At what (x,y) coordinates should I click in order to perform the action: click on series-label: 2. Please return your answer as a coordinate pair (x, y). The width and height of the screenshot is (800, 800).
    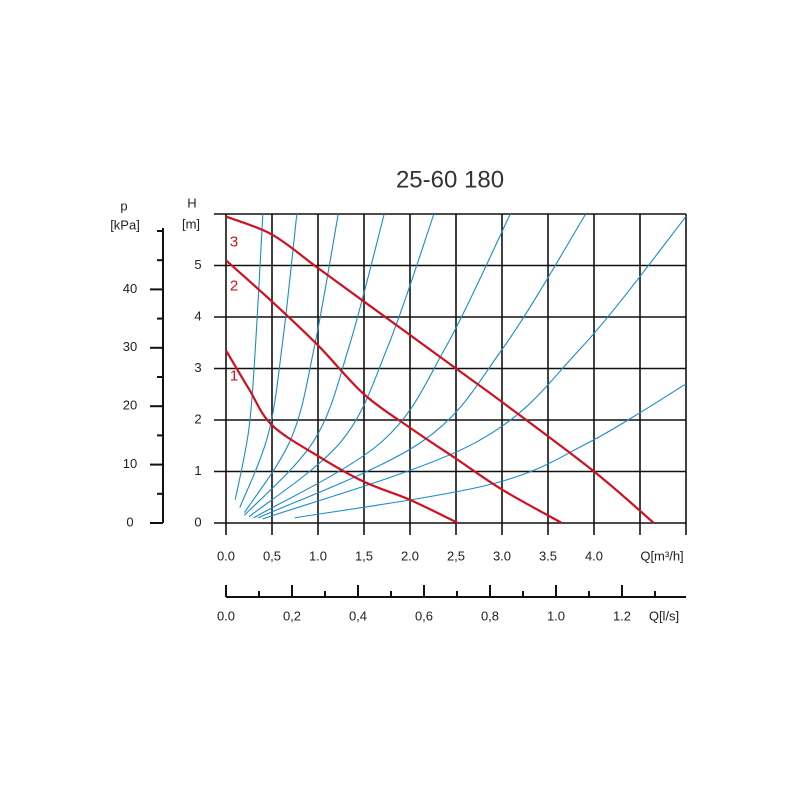
    Looking at the image, I should click on (234, 285).